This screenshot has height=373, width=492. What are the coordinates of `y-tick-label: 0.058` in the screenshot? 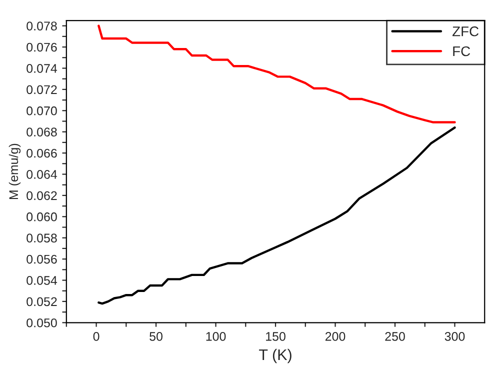 It's located at (41, 238).